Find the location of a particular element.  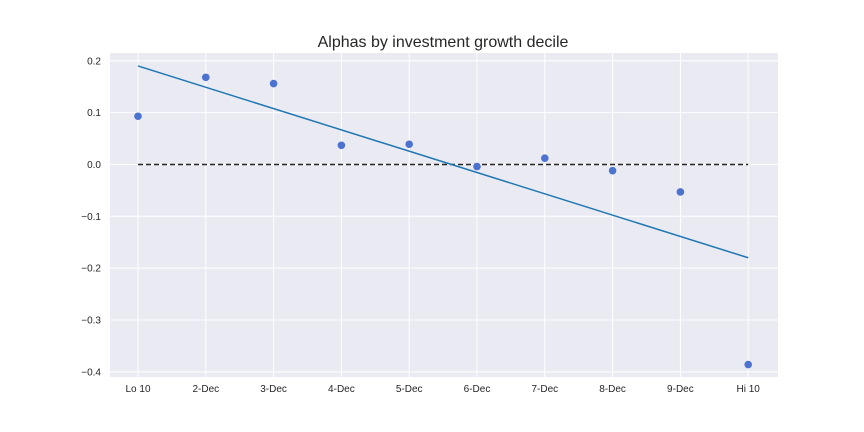

y-tick-label: 0.0 is located at coordinates (94, 165).